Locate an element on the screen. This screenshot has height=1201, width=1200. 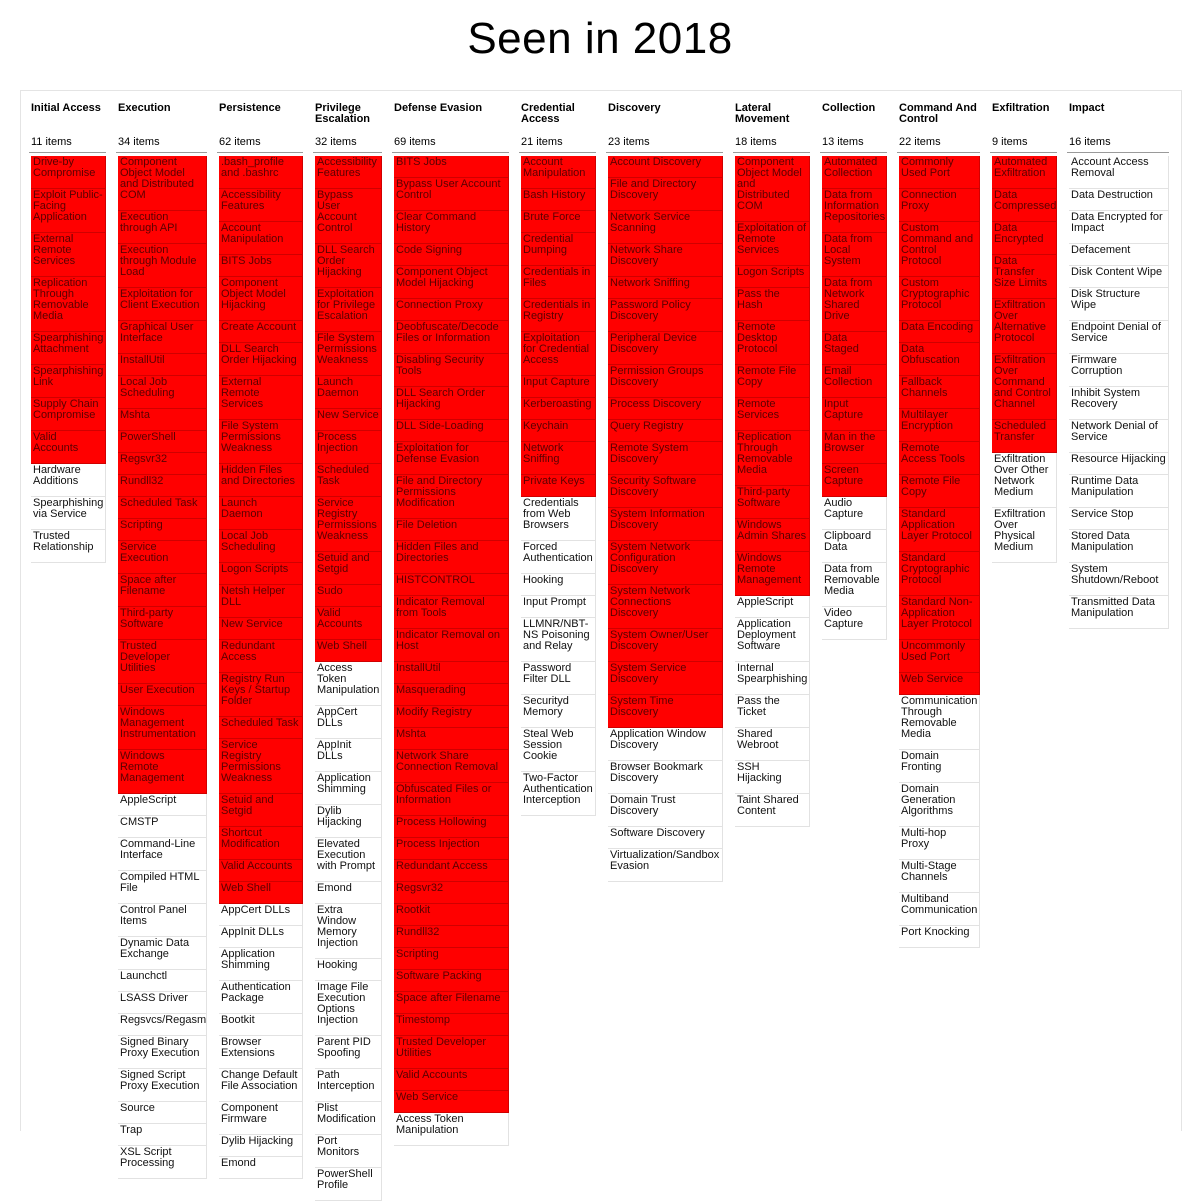
technique-cell: Disk Content Wipe is located at coordinates (1119, 277).